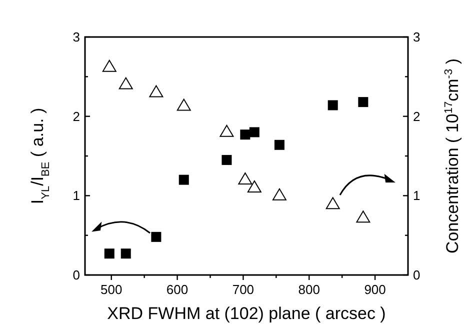 This screenshot has width=474, height=330. Describe the element at coordinates (375, 289) in the screenshot. I see `x-tick-label: 900` at that location.